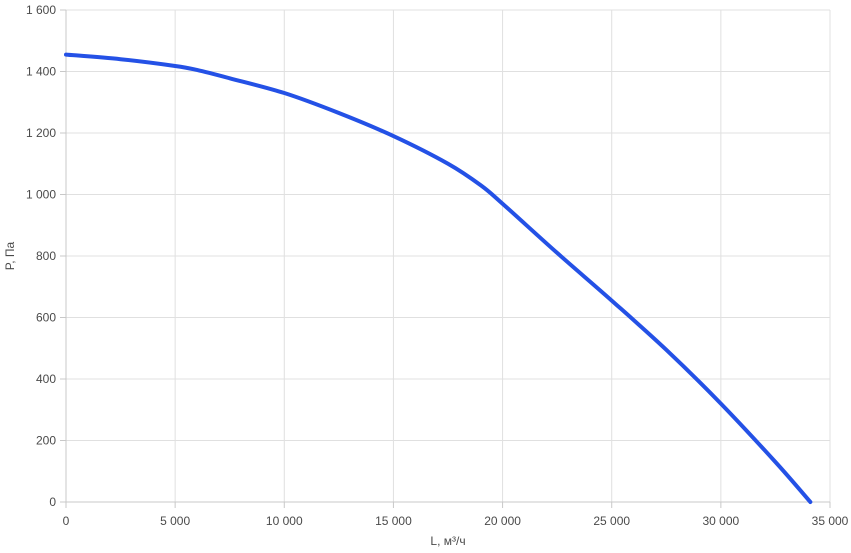 This screenshot has width=851, height=553. Describe the element at coordinates (41, 72) in the screenshot. I see `y-tick-label: 1 400` at that location.